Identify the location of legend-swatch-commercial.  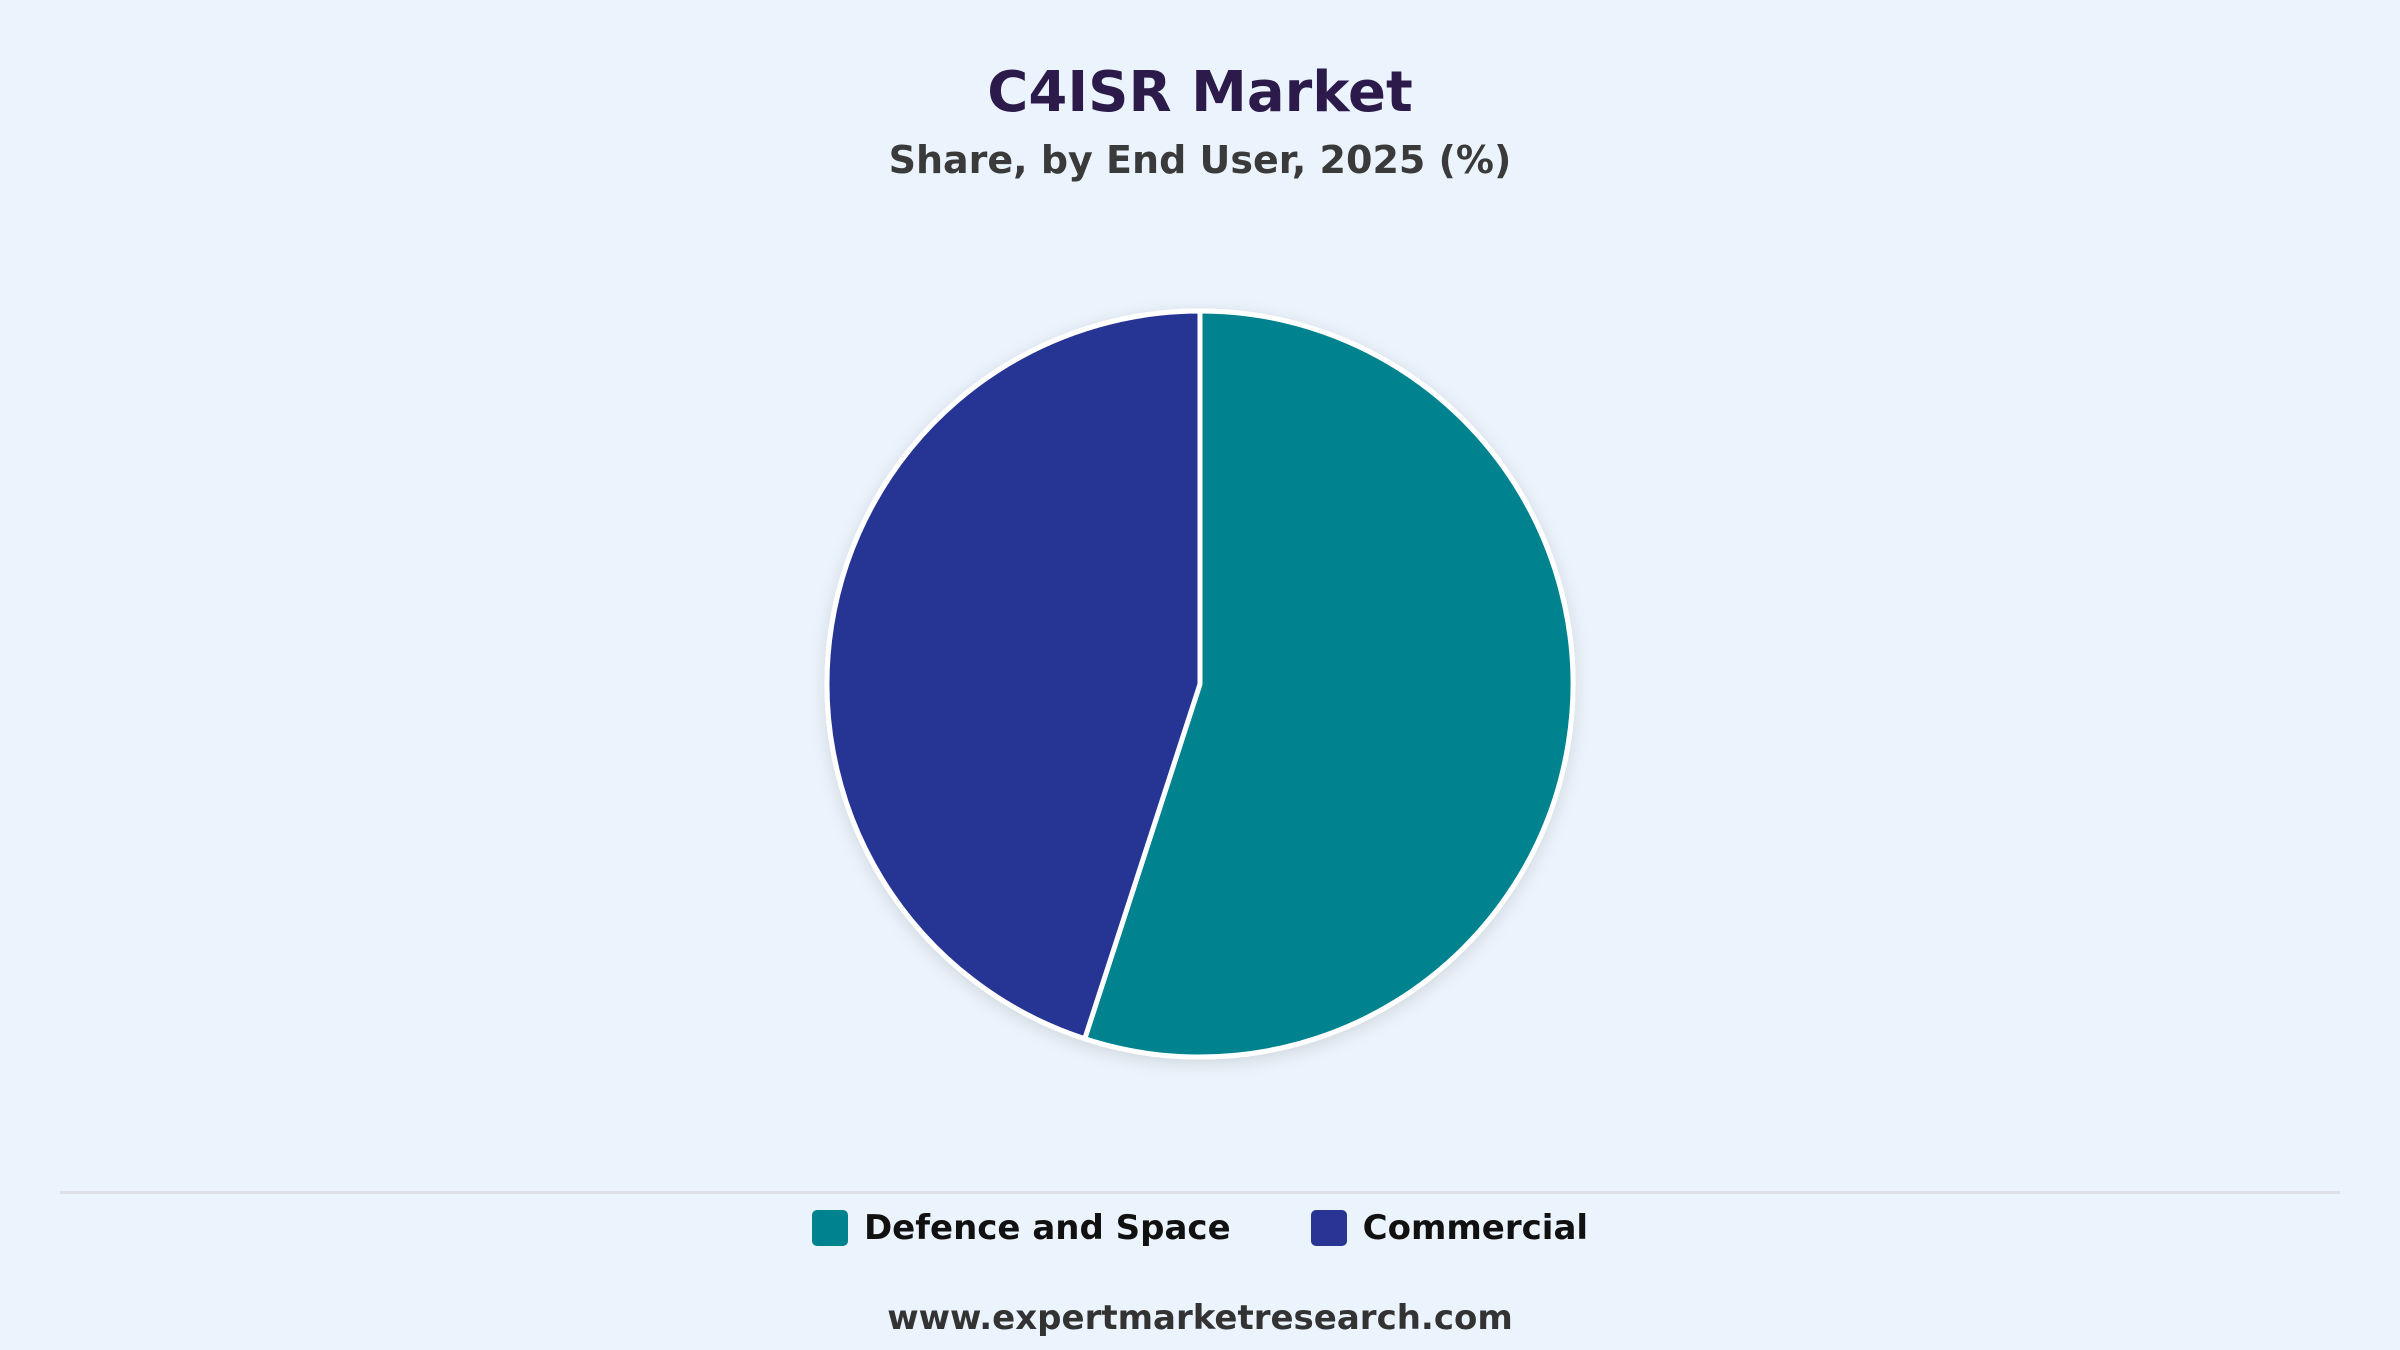
(1328, 1228).